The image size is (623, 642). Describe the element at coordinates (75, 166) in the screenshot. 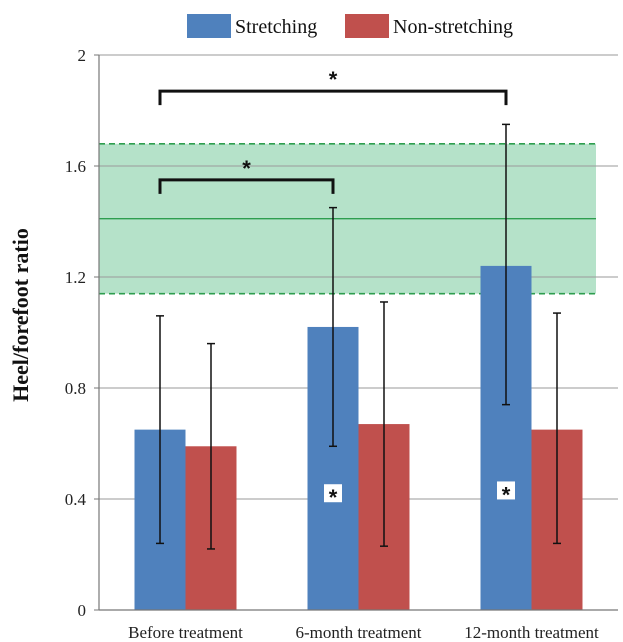

I see `y-tick-label: 1.6` at that location.